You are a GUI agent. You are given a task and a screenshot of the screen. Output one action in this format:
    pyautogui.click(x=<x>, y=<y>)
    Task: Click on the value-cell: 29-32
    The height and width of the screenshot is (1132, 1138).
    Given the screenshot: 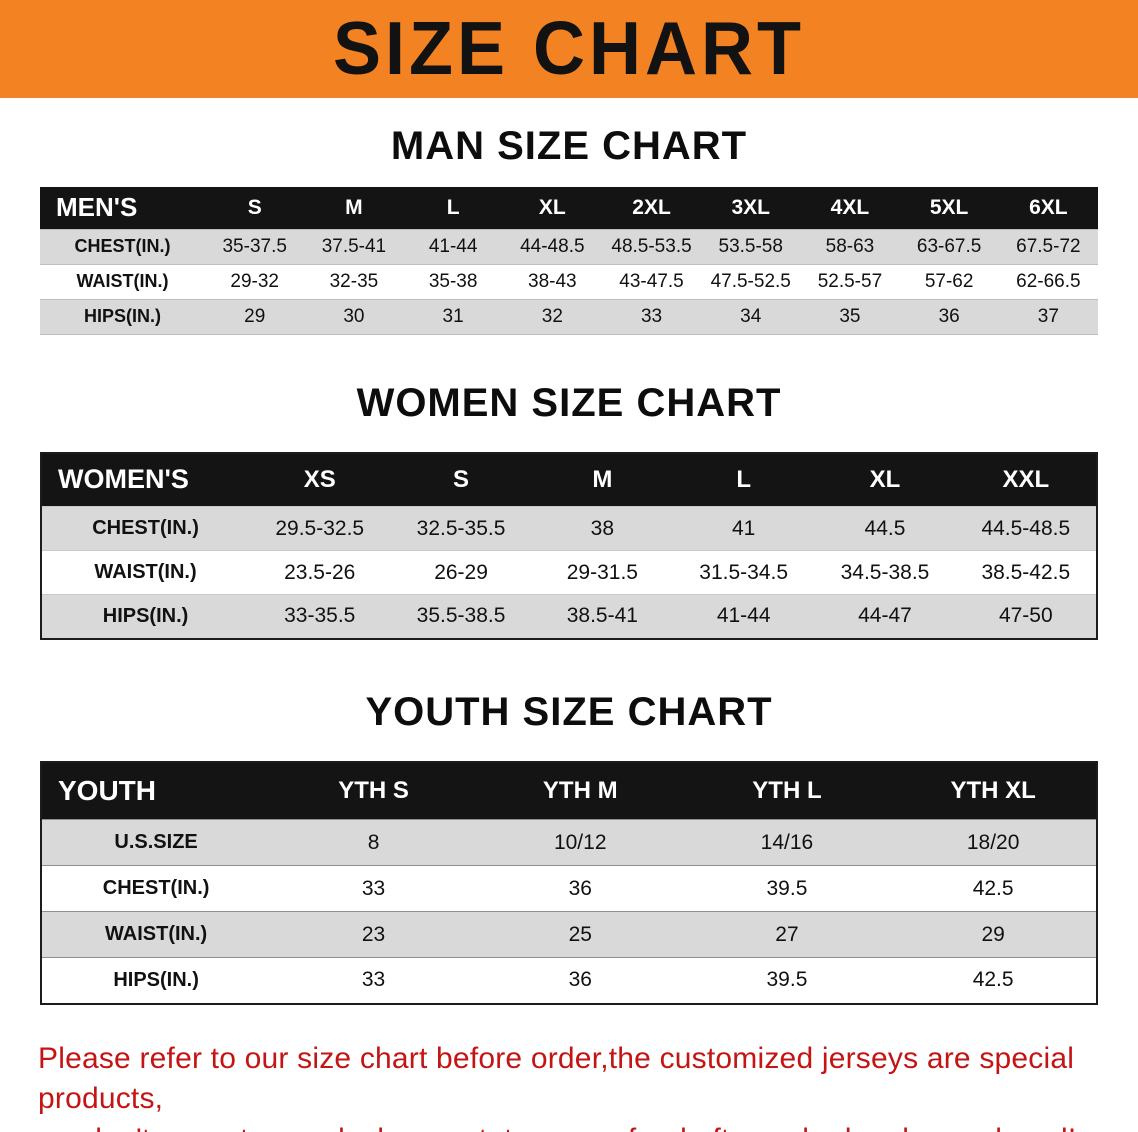 What is the action you would take?
    pyautogui.click(x=255, y=281)
    